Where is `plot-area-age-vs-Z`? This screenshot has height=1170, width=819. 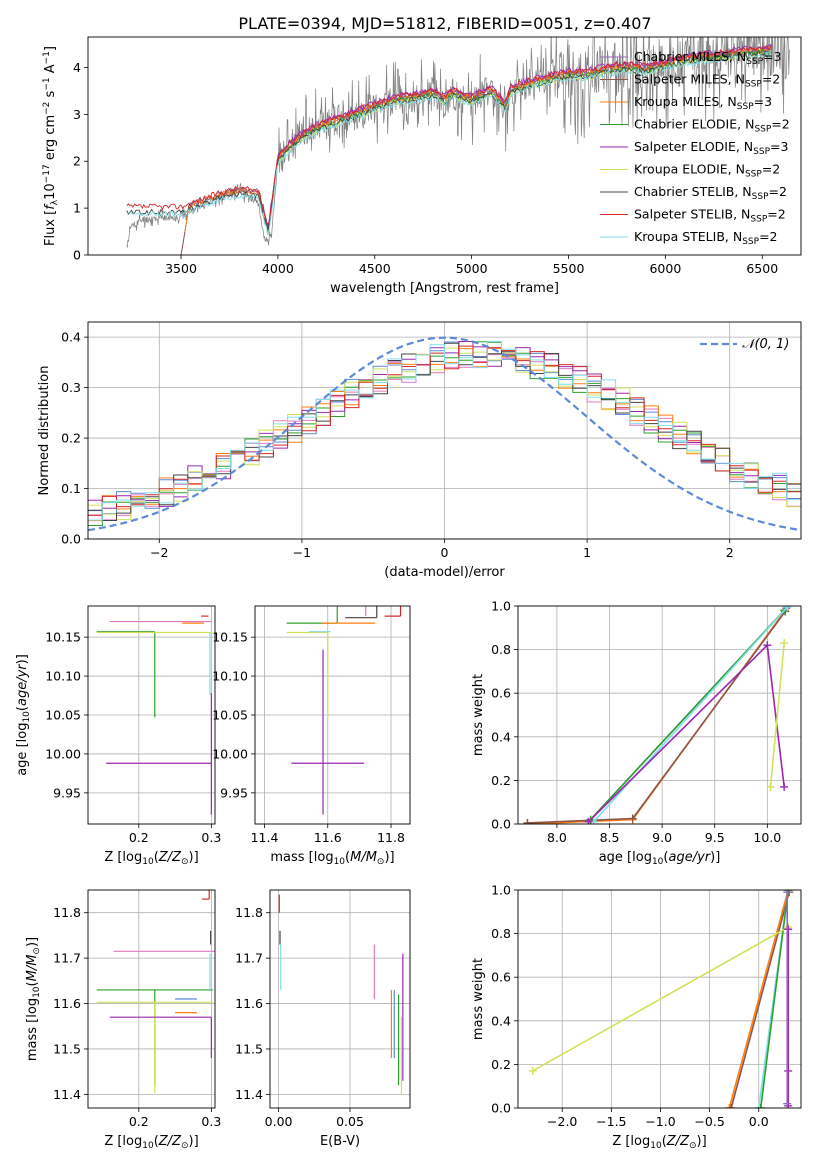 plot-area-age-vs-Z is located at coordinates (154, 715).